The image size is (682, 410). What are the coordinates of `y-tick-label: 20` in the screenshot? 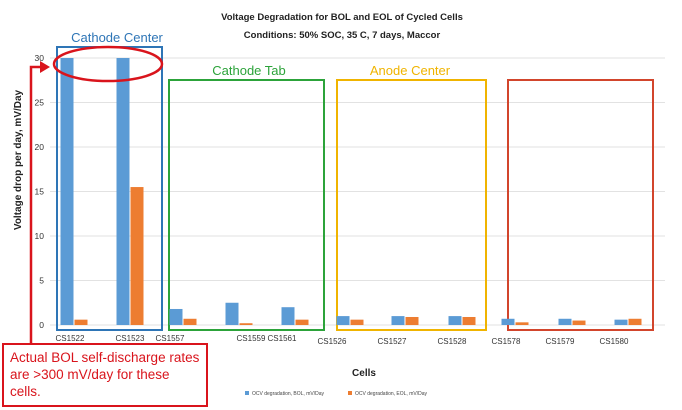 It's located at (40, 147).